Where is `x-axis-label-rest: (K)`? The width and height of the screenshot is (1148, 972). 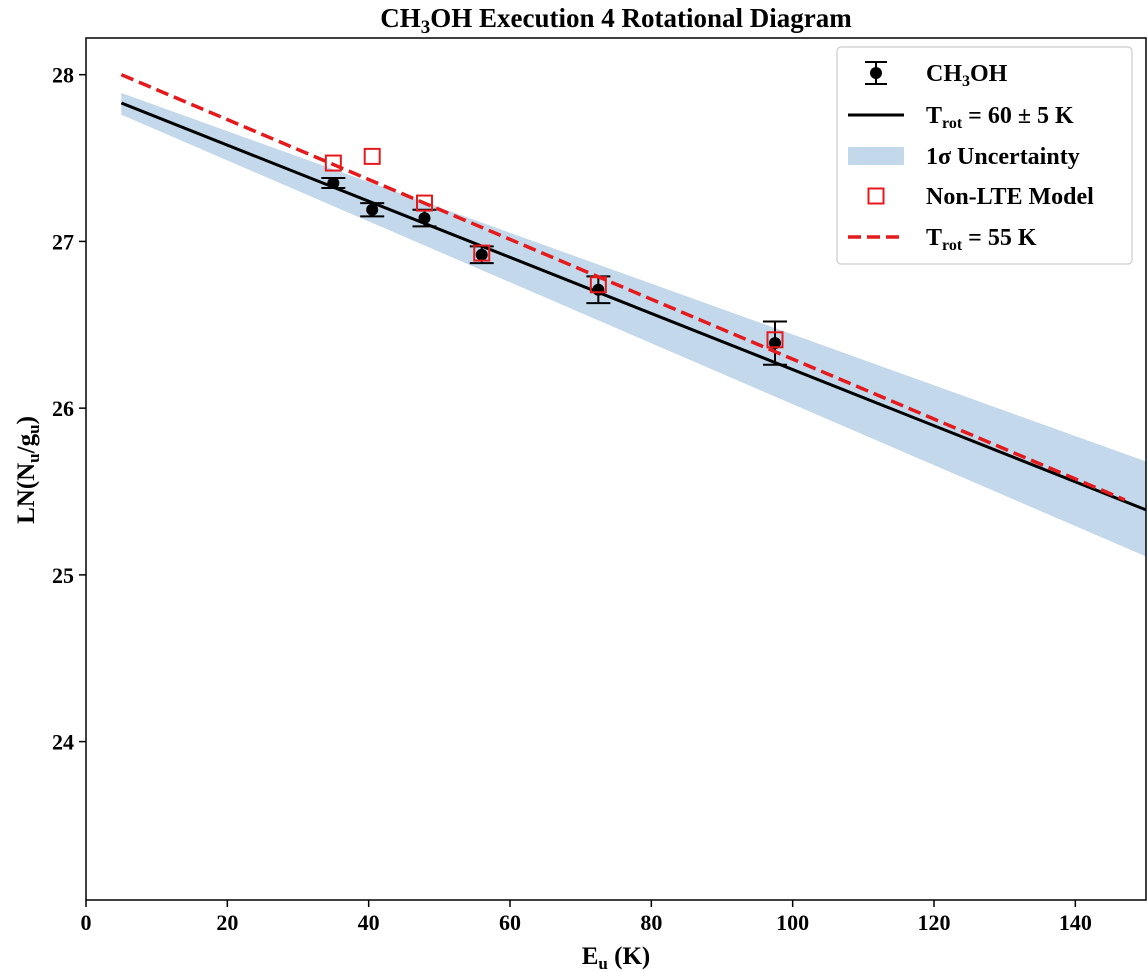
x-axis-label-rest: (K) is located at coordinates (629, 956).